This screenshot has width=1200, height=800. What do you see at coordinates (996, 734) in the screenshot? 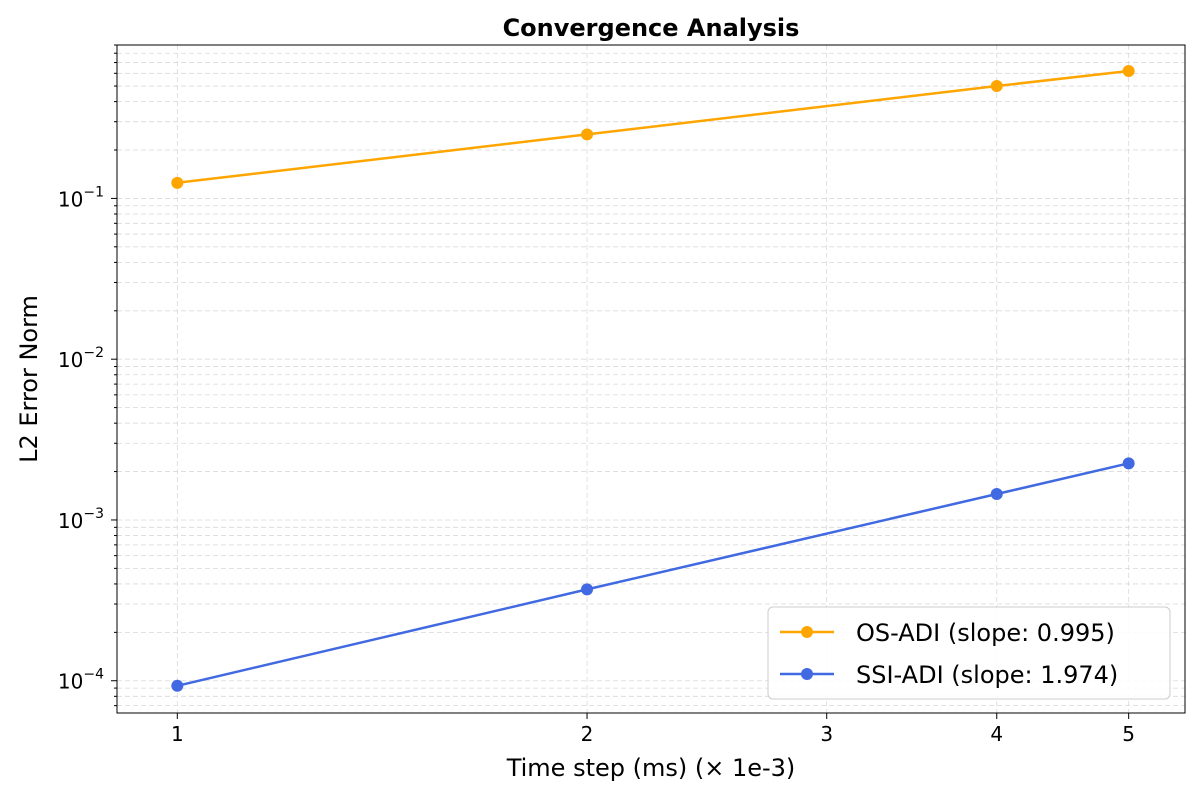
I see `x-tick-label: 4` at bounding box center [996, 734].